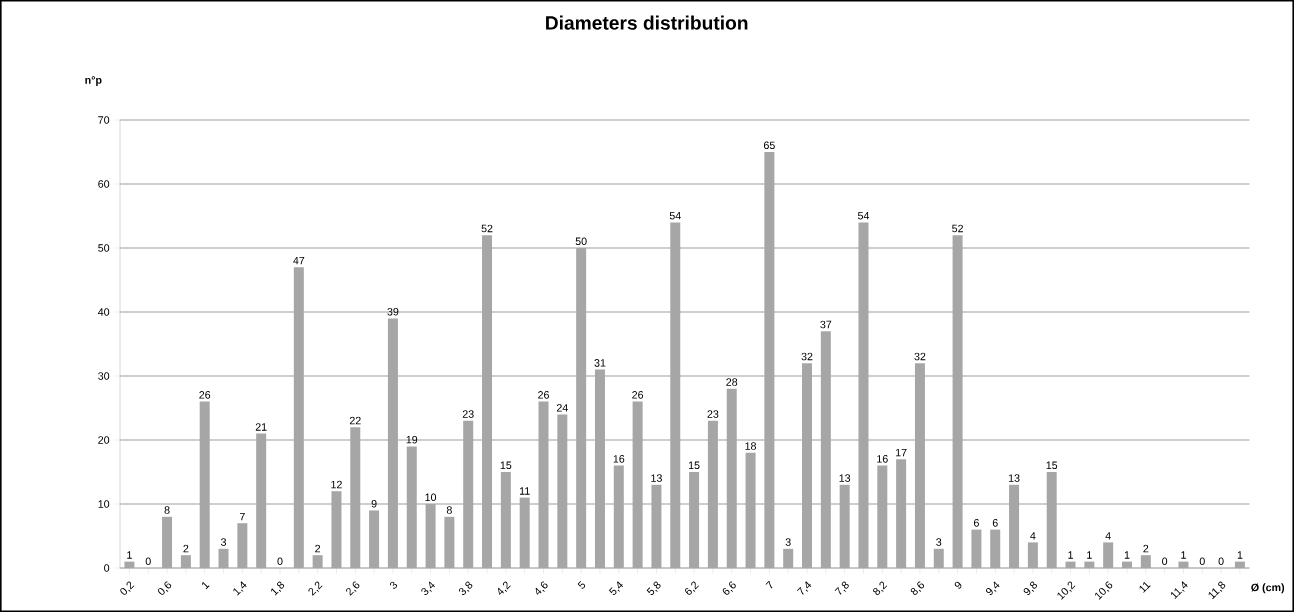 The image size is (1294, 612). I want to click on data-label: 47, so click(299, 260).